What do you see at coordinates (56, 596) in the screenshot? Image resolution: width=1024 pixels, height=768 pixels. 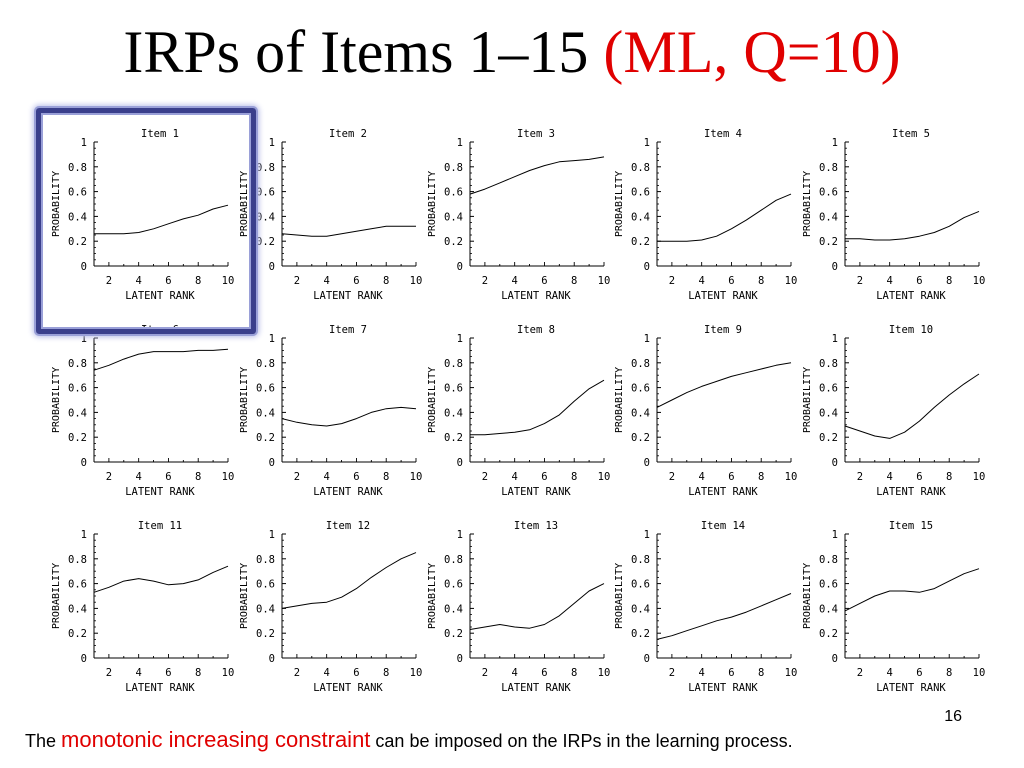 I see `item-11-y-axis-label: PROBABILITY` at bounding box center [56, 596].